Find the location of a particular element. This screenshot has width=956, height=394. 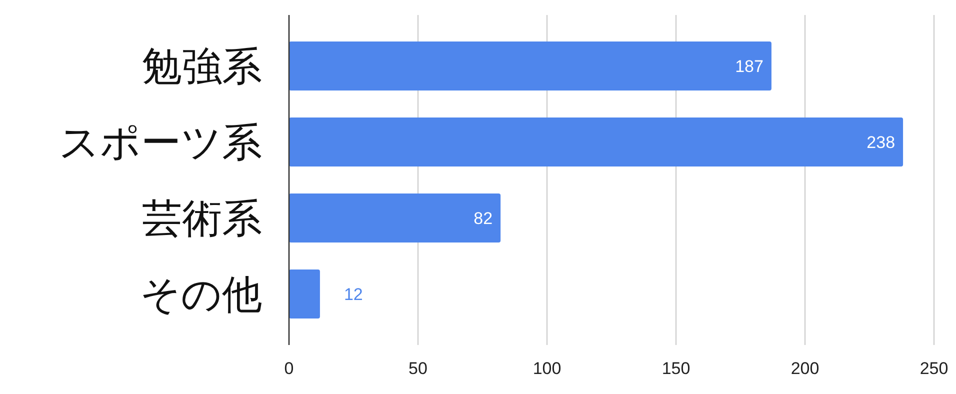

y-tick-label: スポーツ系 is located at coordinates (160, 143).